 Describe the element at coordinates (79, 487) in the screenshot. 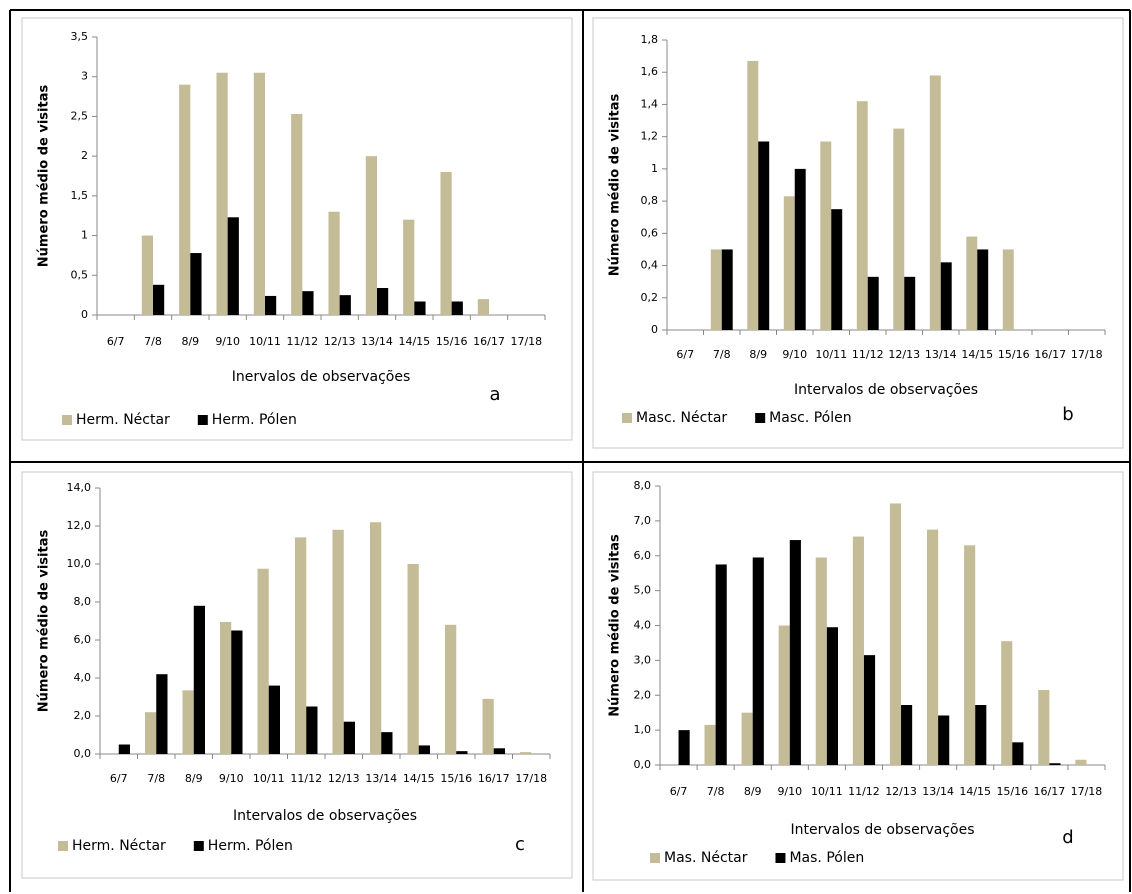

I see `y-tick-label: 14,0` at that location.